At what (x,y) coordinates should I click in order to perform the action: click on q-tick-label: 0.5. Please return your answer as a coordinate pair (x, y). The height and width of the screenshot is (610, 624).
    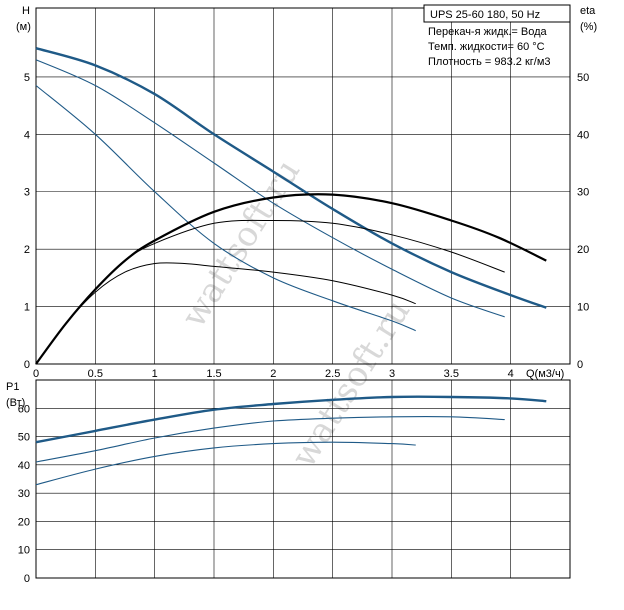
    Looking at the image, I should click on (95, 374).